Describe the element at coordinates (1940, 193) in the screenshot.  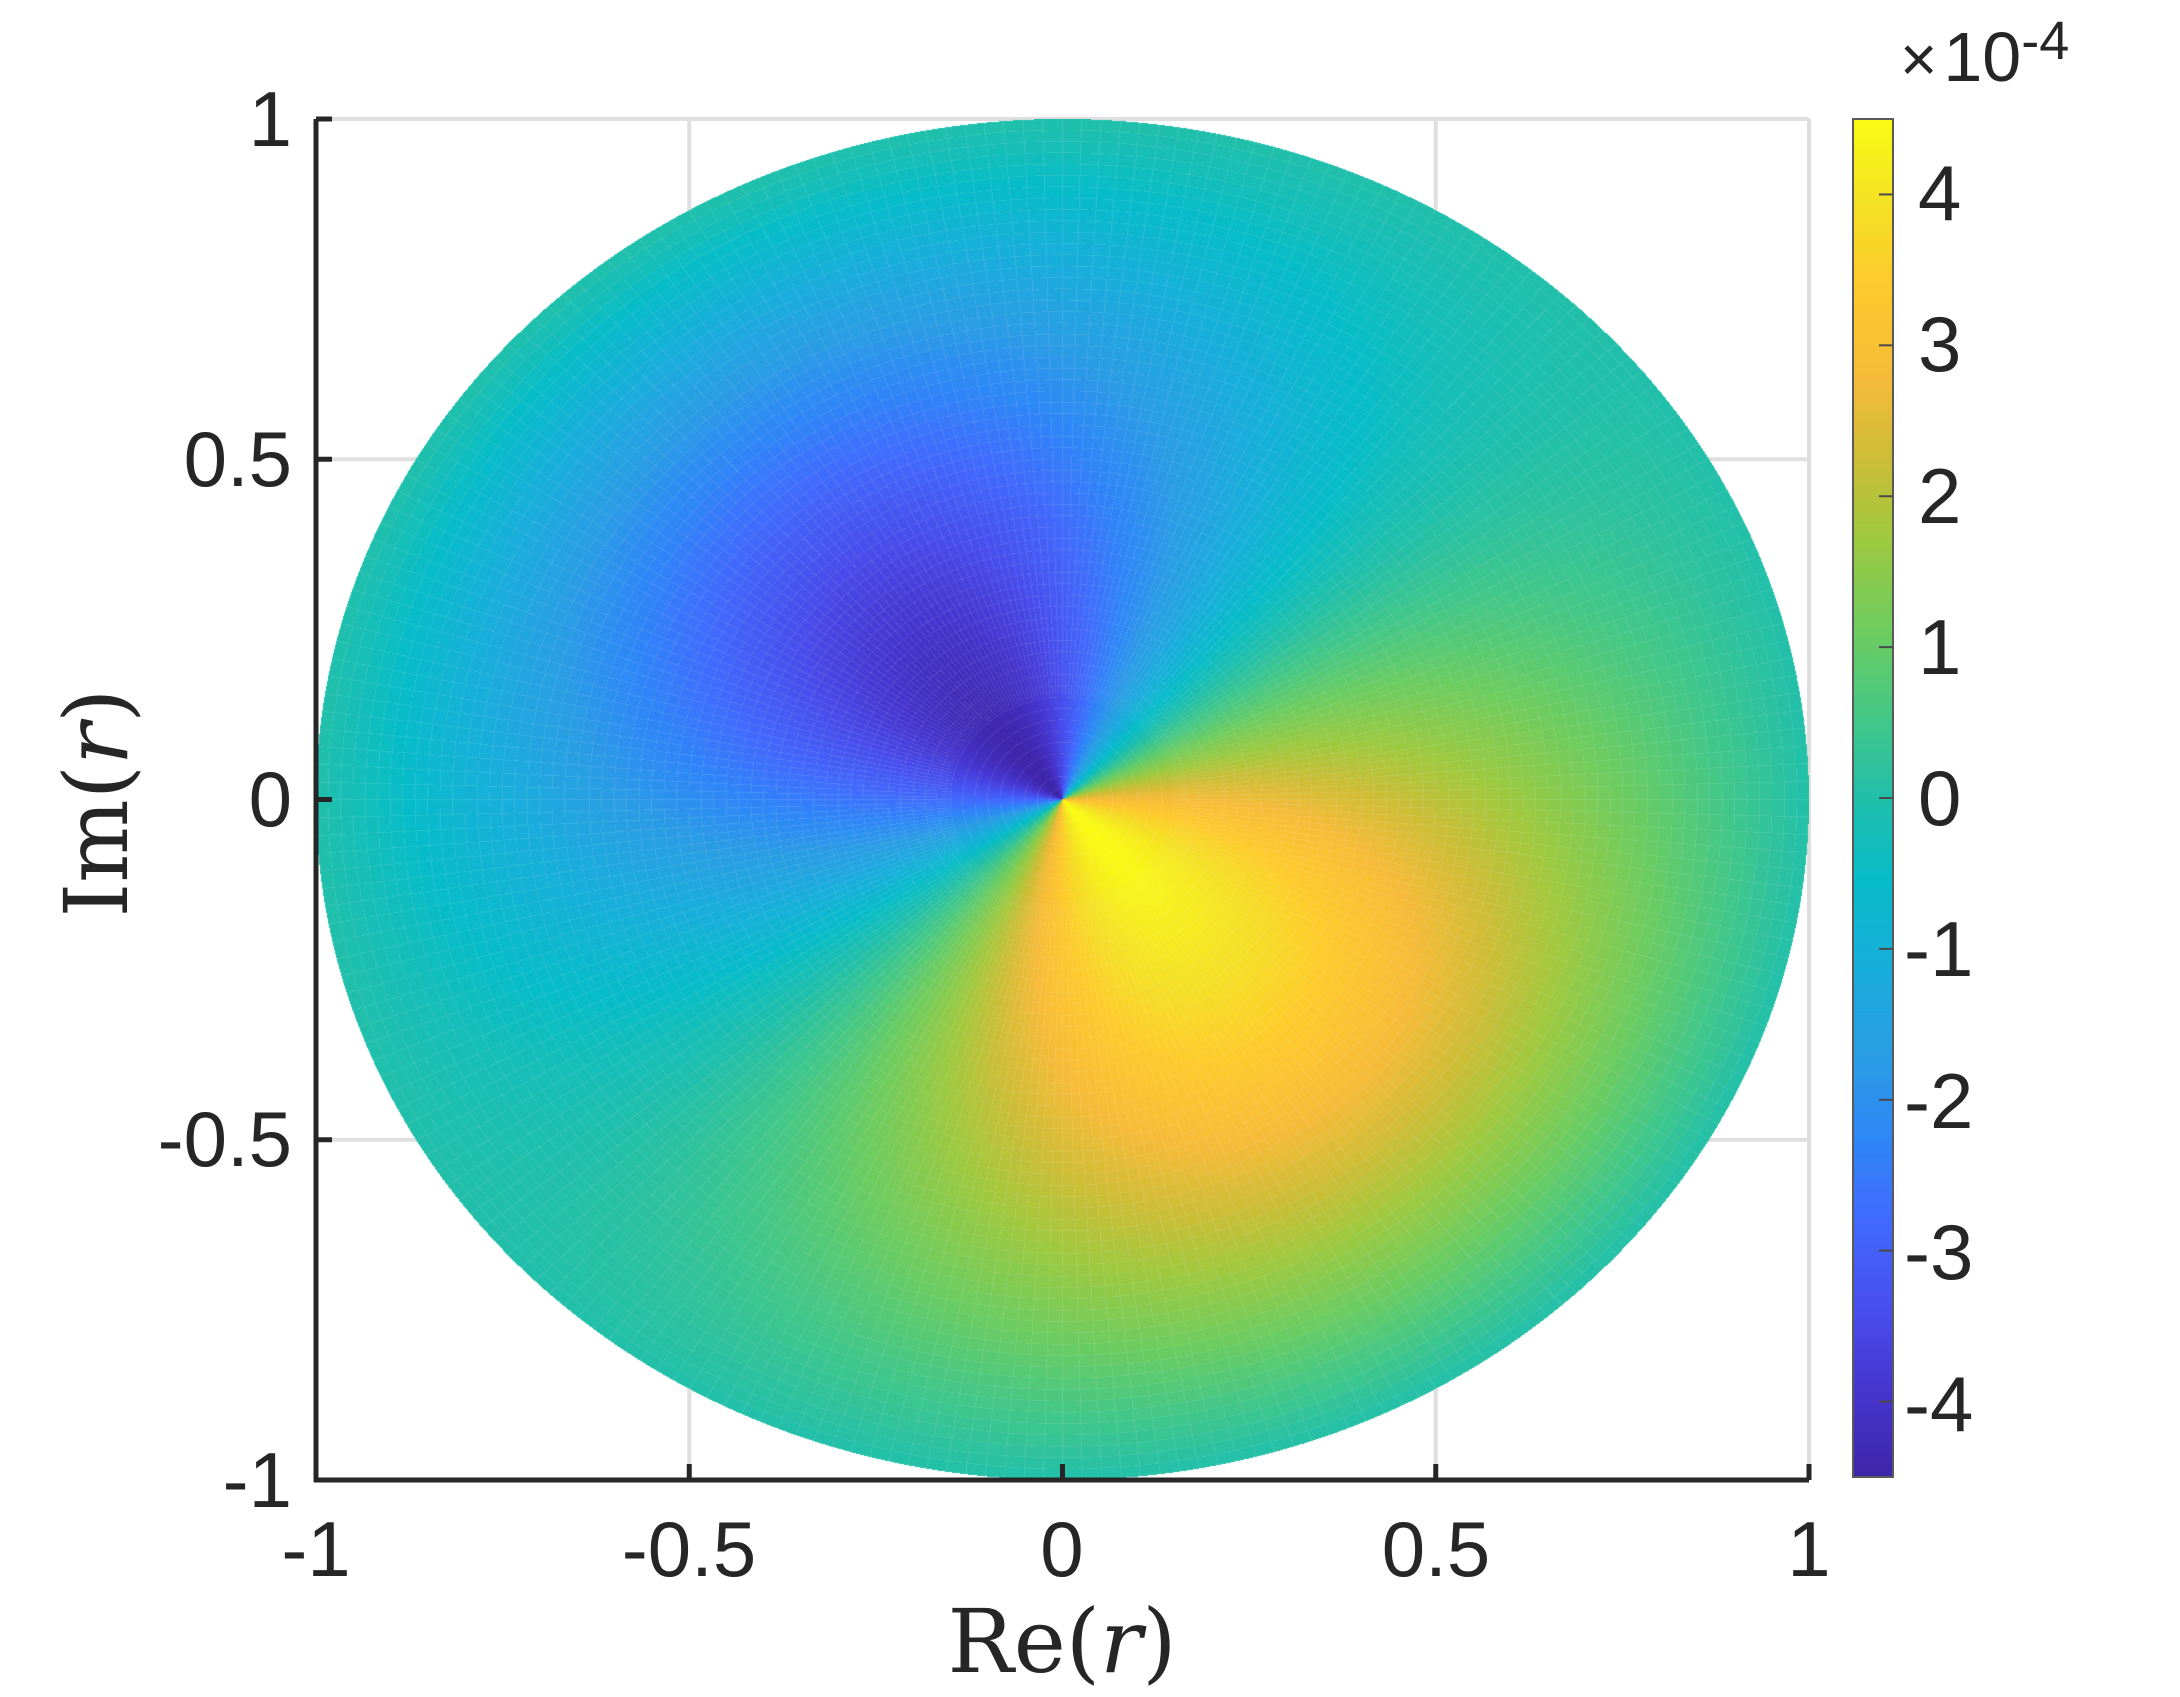
I see `colorbar-tick-label: 4` at that location.